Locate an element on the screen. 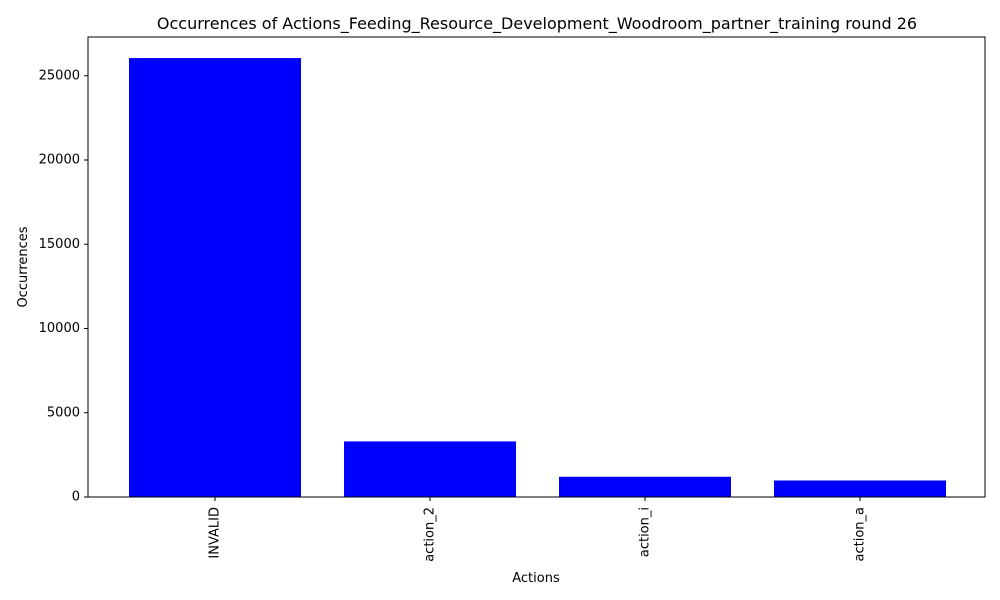 The height and width of the screenshot is (600, 1000). bar-invalid is located at coordinates (215, 278).